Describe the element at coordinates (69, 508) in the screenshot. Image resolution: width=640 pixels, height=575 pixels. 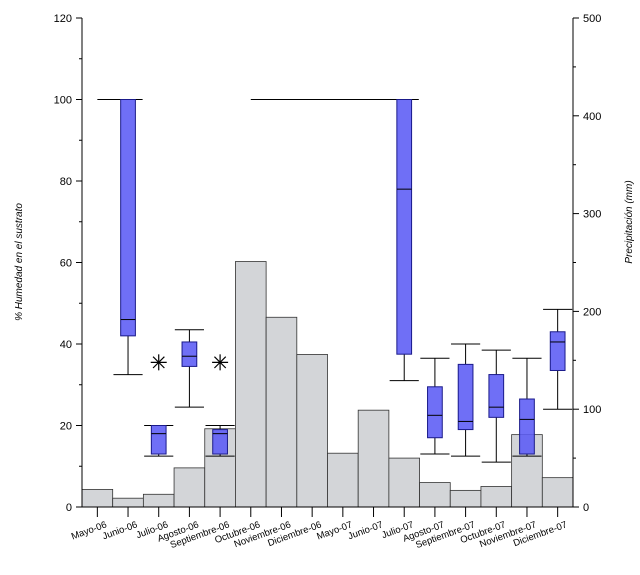
I see `y-tick-label: 0` at that location.